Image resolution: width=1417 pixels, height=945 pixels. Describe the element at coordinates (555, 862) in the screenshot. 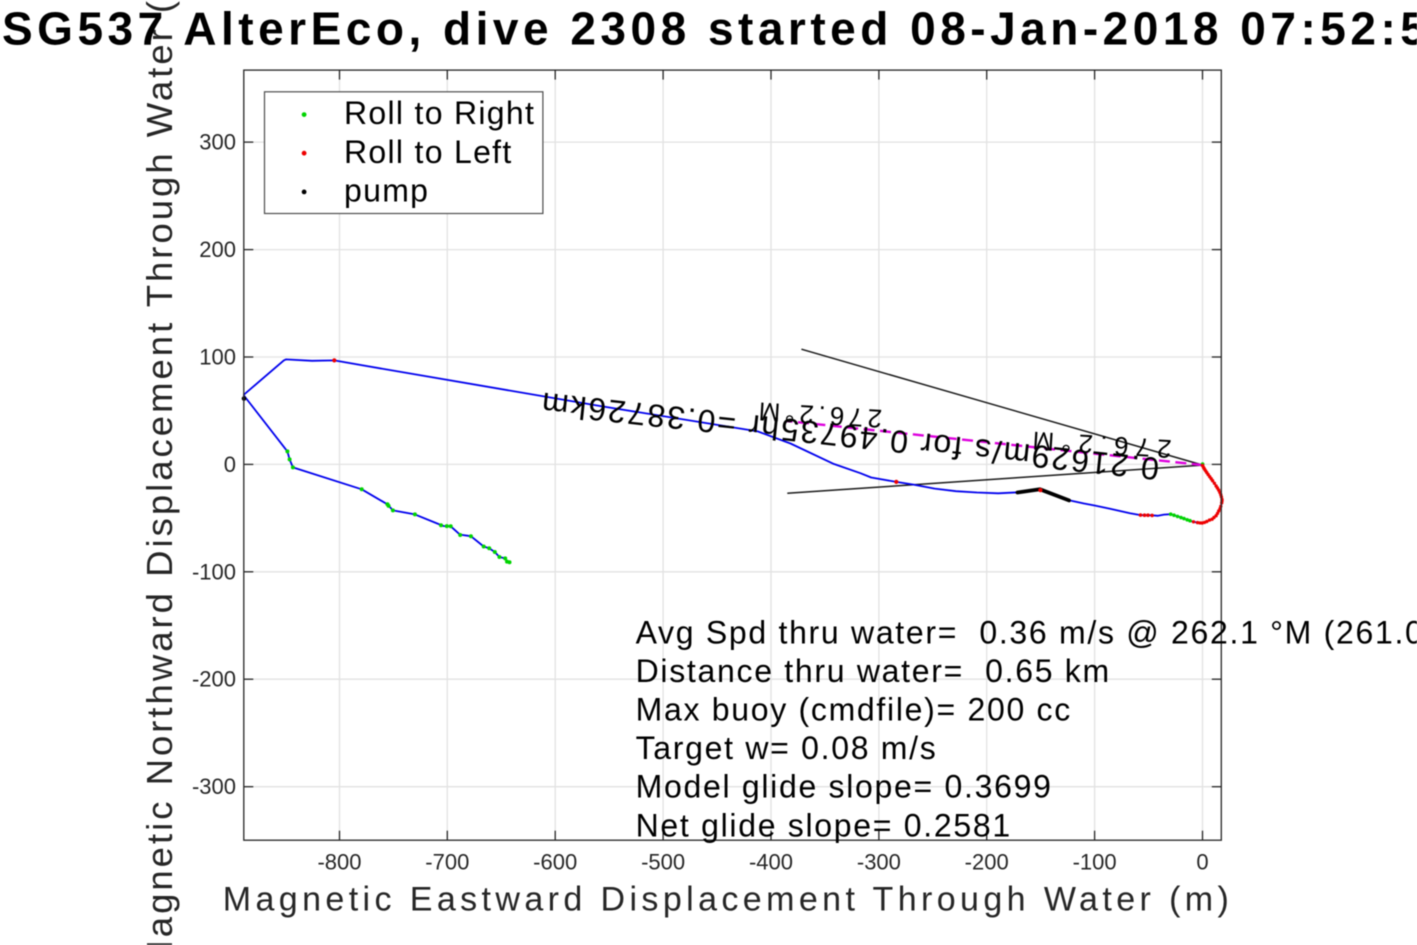

I see `svg-text: -600` at that location.